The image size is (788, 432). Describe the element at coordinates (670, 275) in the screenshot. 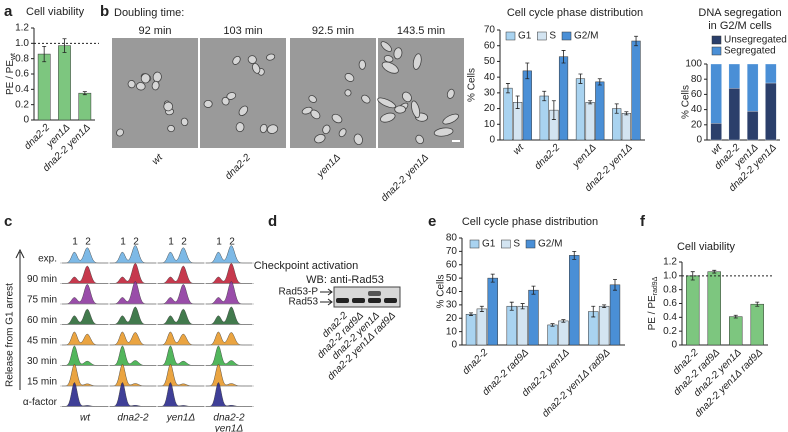

I see `y-tick-label: 1.0` at that location.